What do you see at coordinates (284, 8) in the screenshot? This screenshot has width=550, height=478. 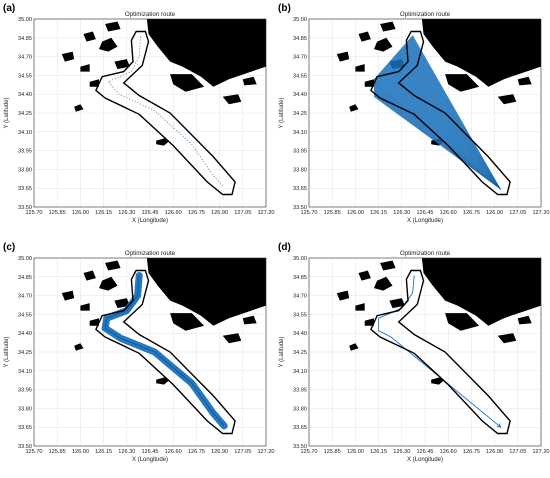 I see `panel-letter-b: (b)` at bounding box center [284, 8].